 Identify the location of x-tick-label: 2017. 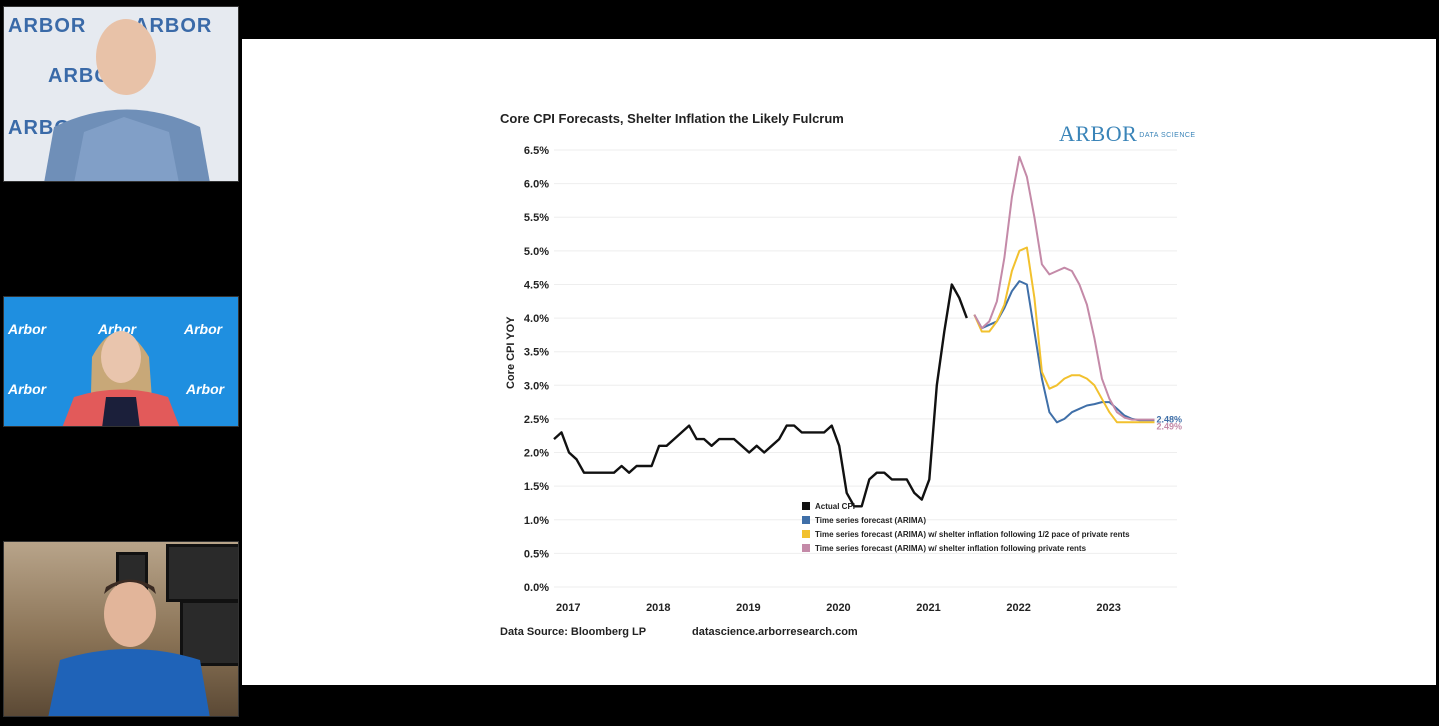
(568, 608).